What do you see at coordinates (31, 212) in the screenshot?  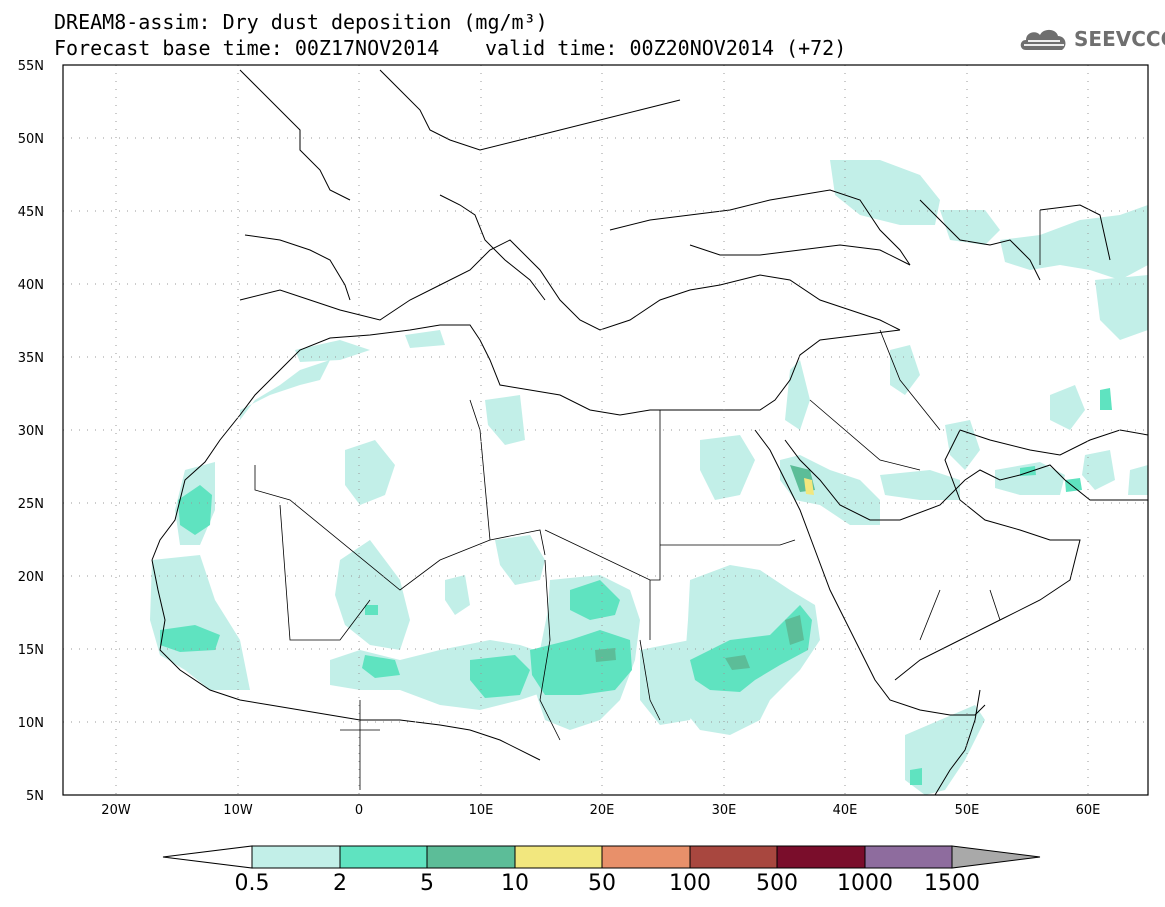 I see `lat-label: 45N` at bounding box center [31, 212].